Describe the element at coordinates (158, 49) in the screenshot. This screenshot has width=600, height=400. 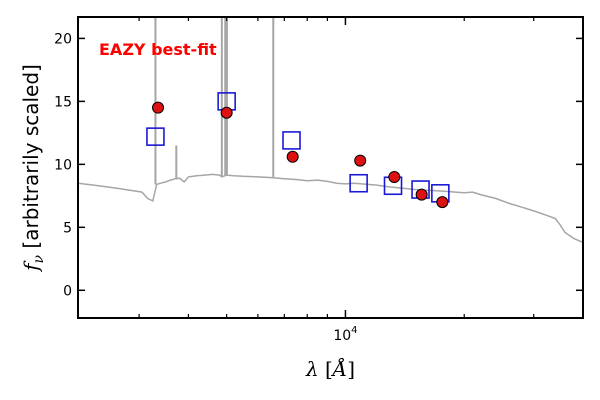
I see `annotation-label: EAZY best-fit` at that location.